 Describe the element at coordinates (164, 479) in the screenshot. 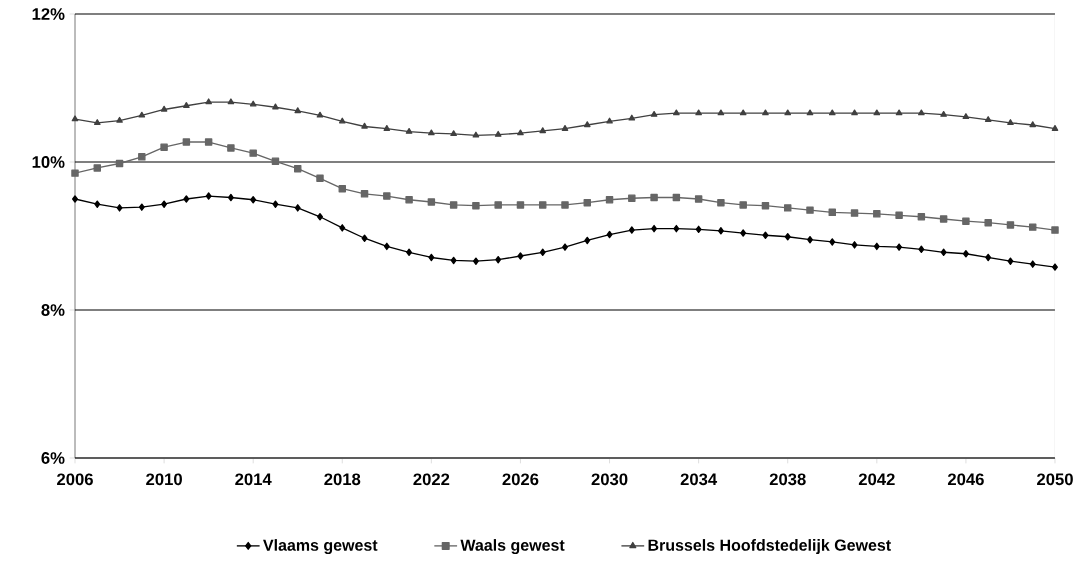

I see `x-tick-label: 2010` at that location.